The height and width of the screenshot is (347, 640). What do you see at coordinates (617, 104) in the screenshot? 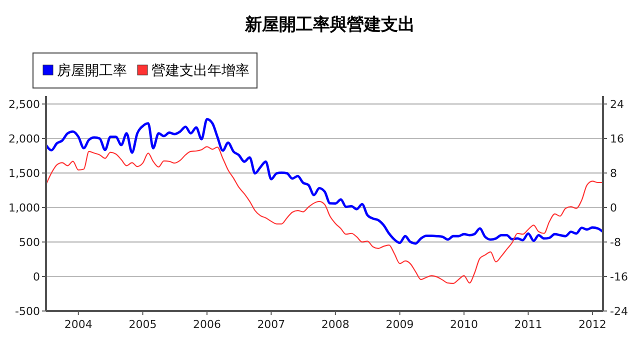
I see `y2-tick-label: 24` at bounding box center [617, 104].